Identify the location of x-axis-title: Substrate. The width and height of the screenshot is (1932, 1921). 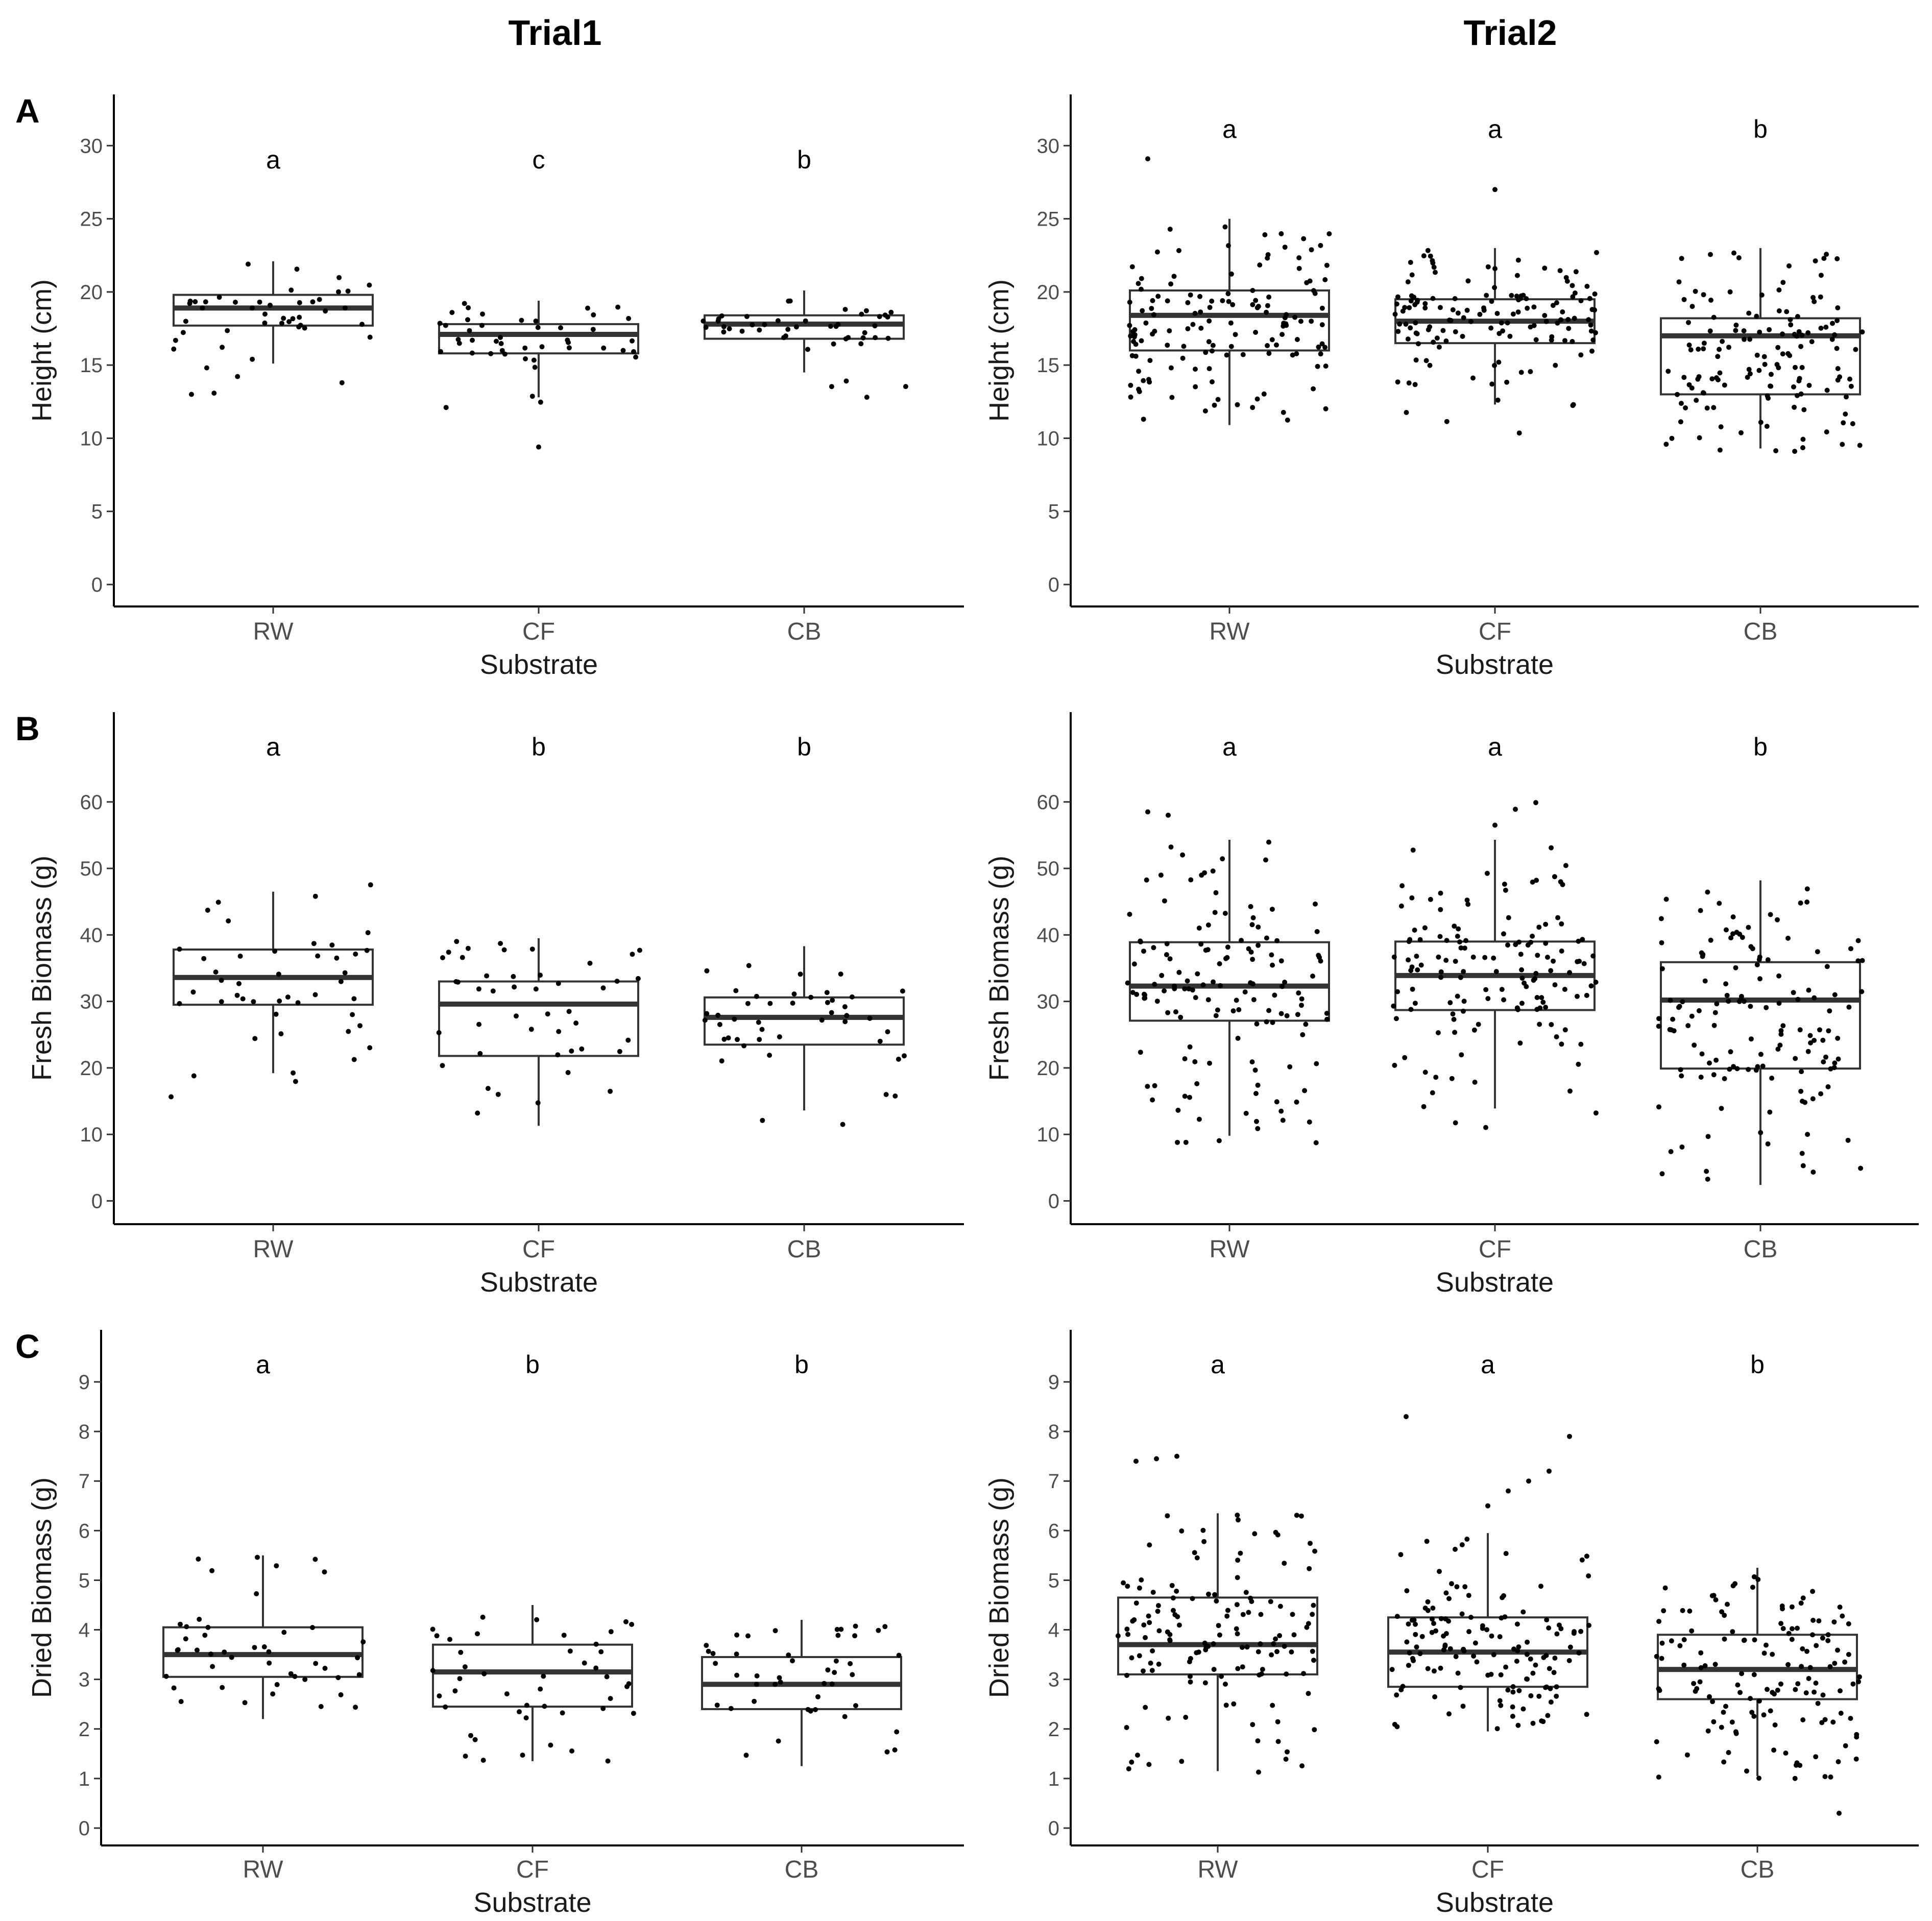
(1495, 1282).